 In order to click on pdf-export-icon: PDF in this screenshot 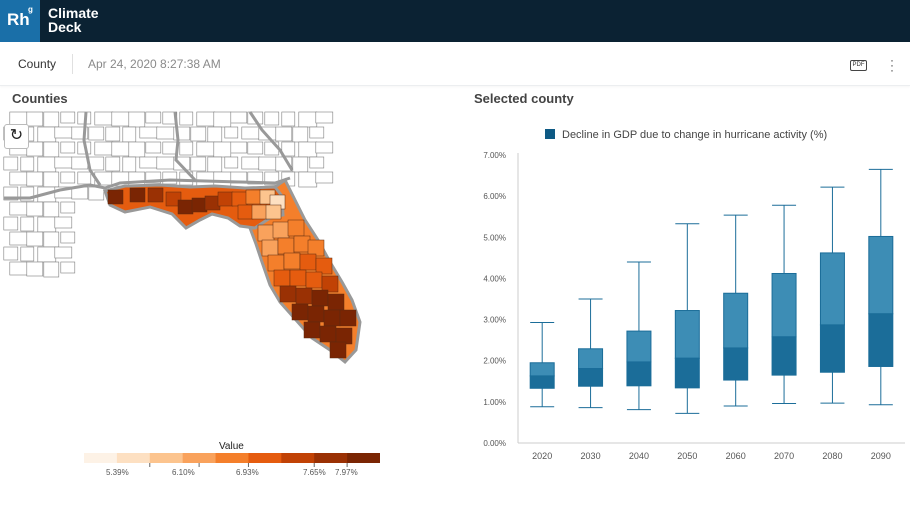, I will do `click(858, 65)`.